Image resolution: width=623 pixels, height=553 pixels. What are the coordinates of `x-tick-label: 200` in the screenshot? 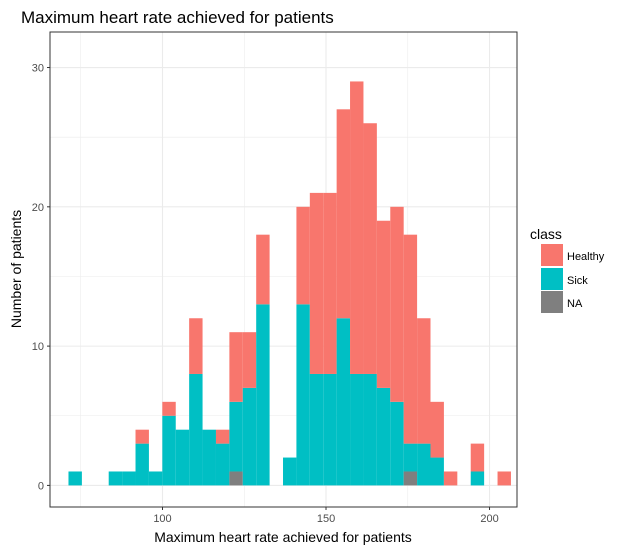 It's located at (489, 519).